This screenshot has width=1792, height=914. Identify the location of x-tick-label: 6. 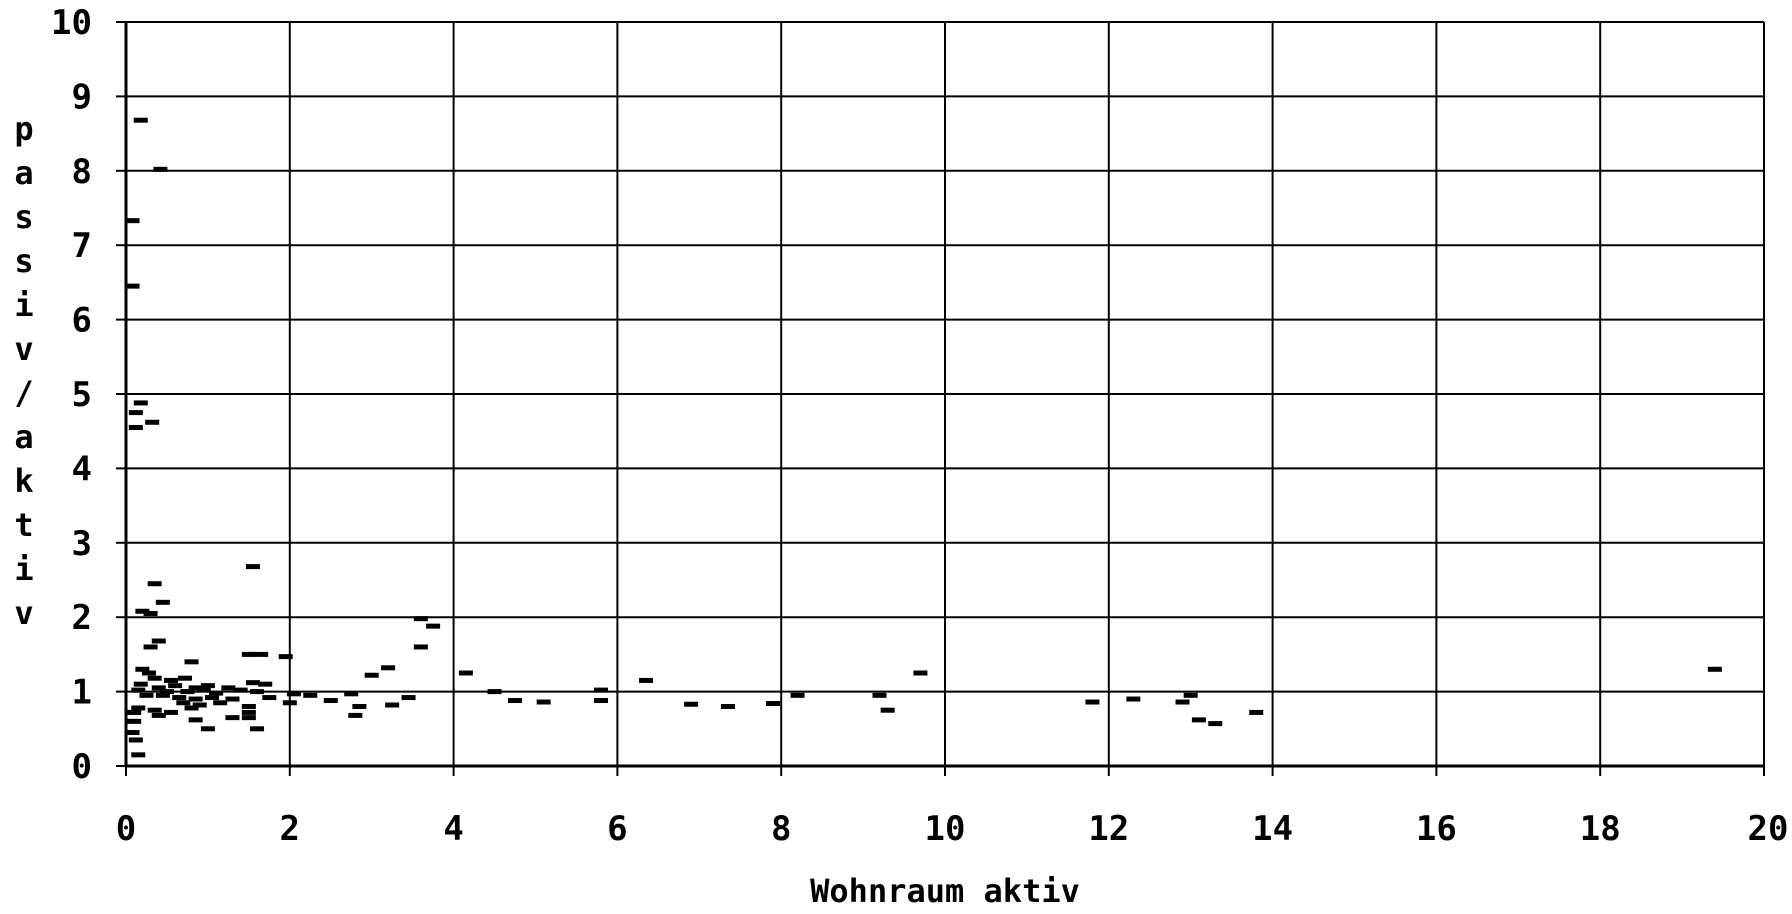
(617, 829).